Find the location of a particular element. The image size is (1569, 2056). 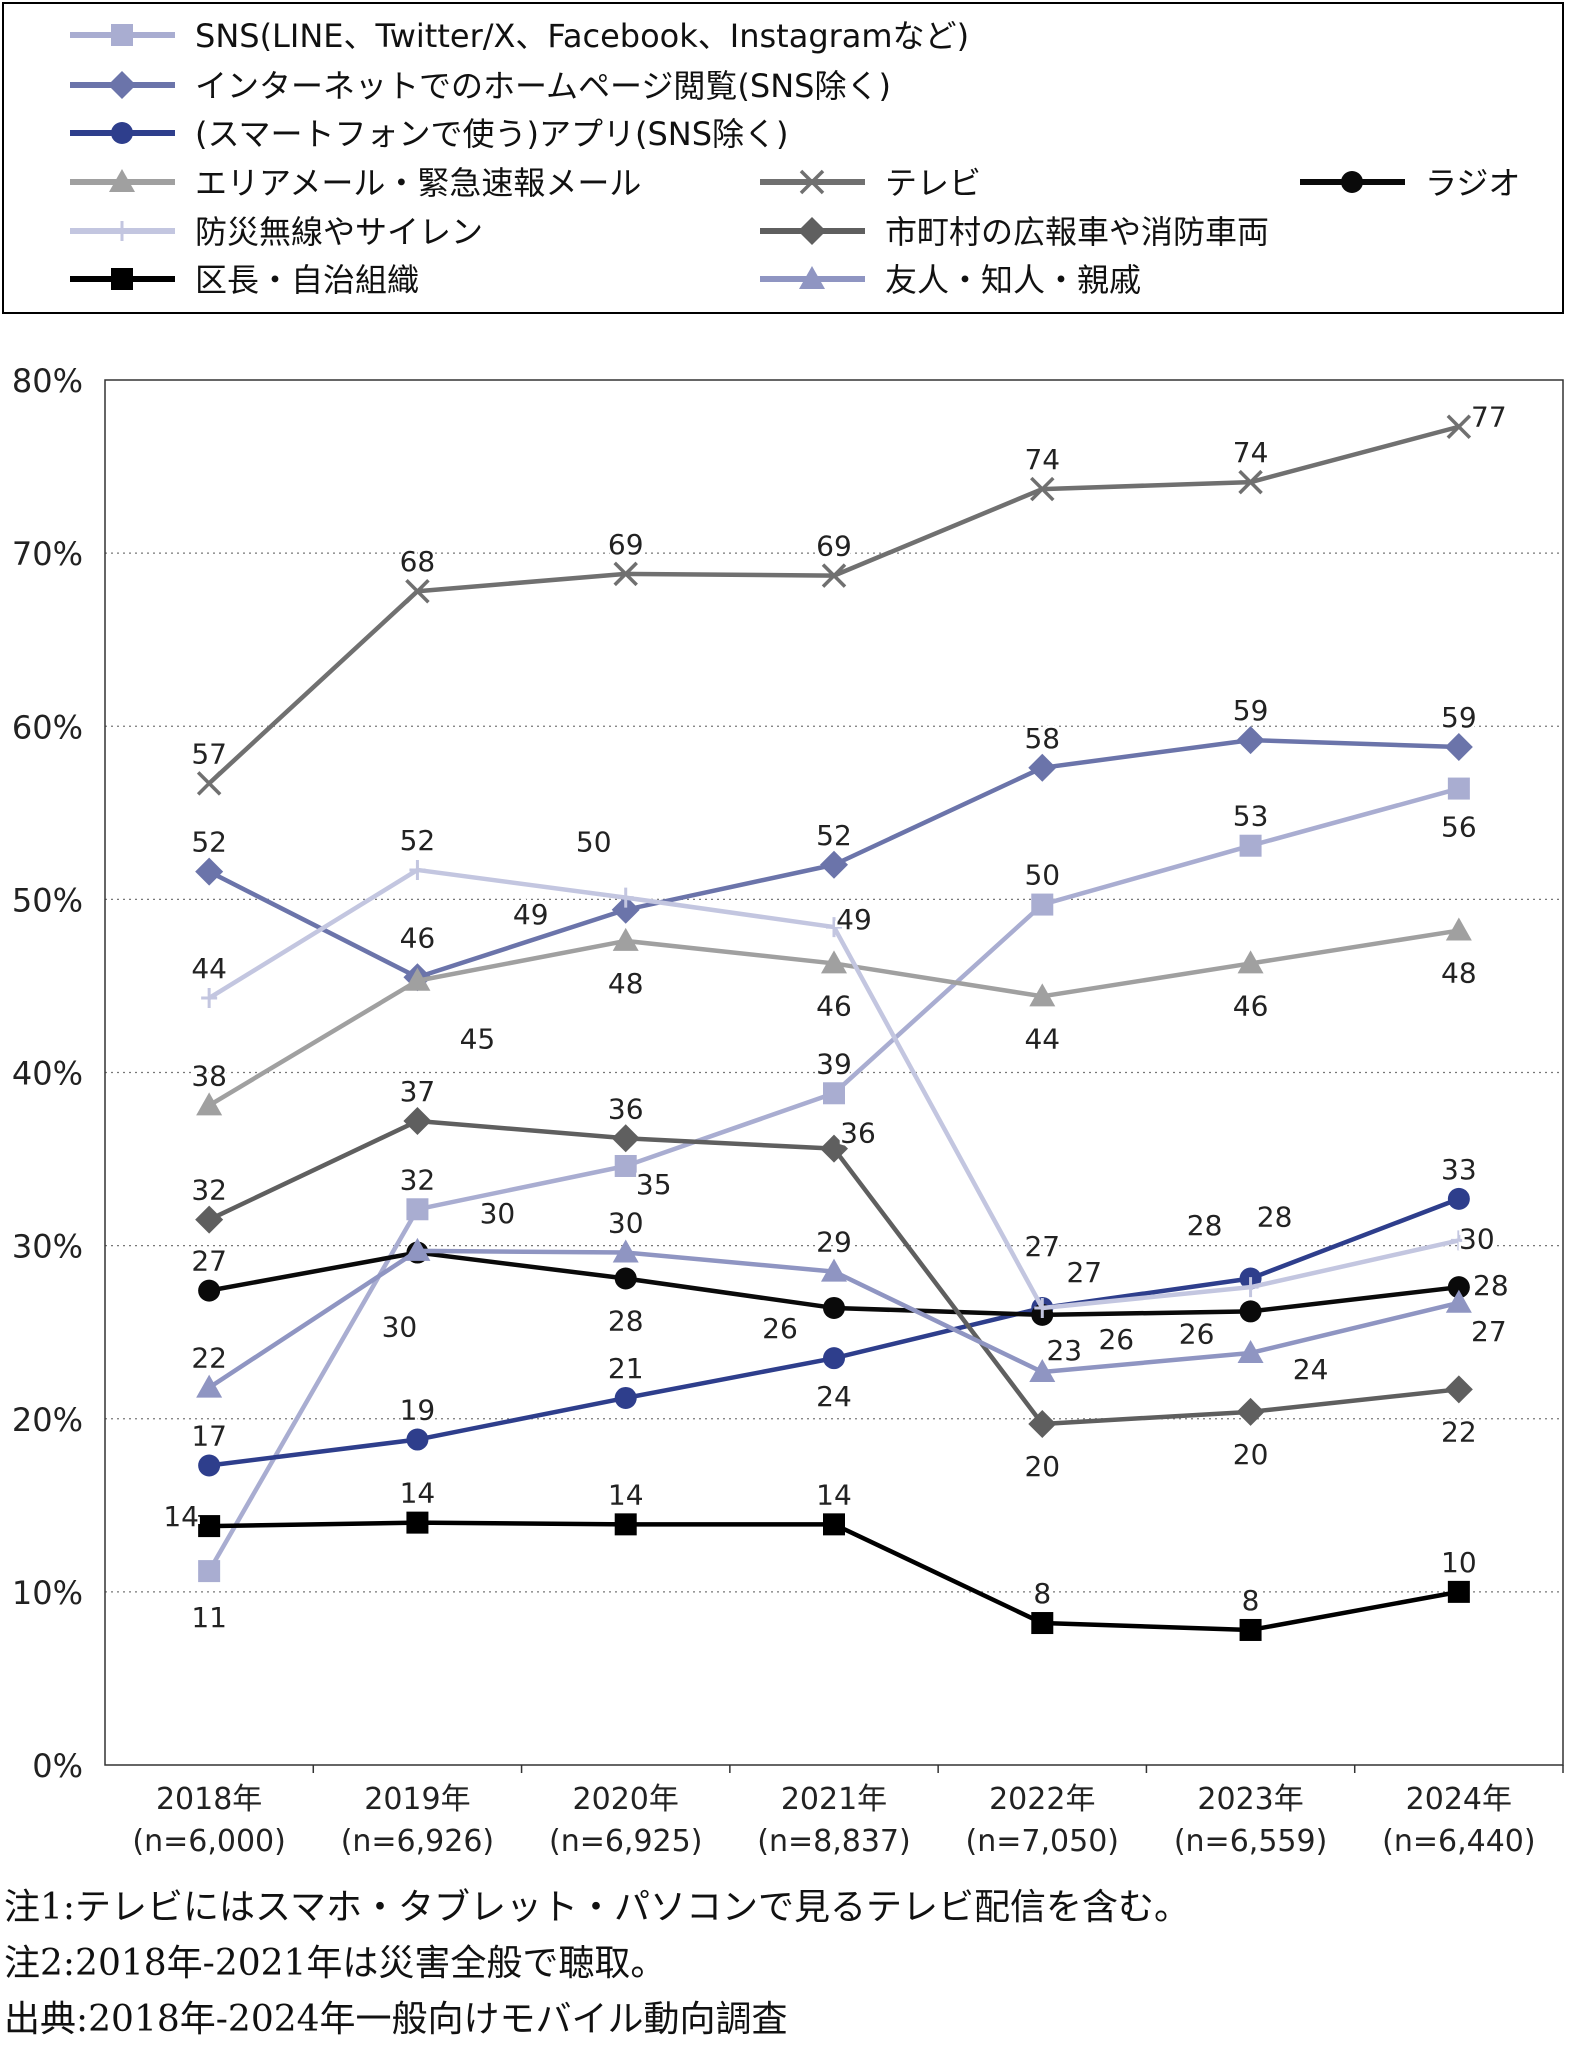

data-label: 32 is located at coordinates (209, 1190).